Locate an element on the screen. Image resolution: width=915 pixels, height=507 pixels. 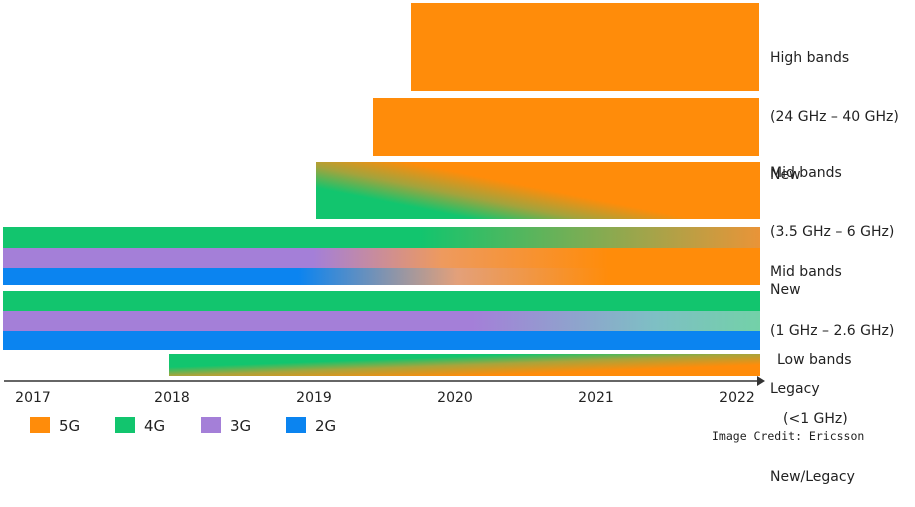
band-label-mid-legacy: Mid bands (1 GHz – 2.6 GHz) Legacy is located at coordinates (832, 321).